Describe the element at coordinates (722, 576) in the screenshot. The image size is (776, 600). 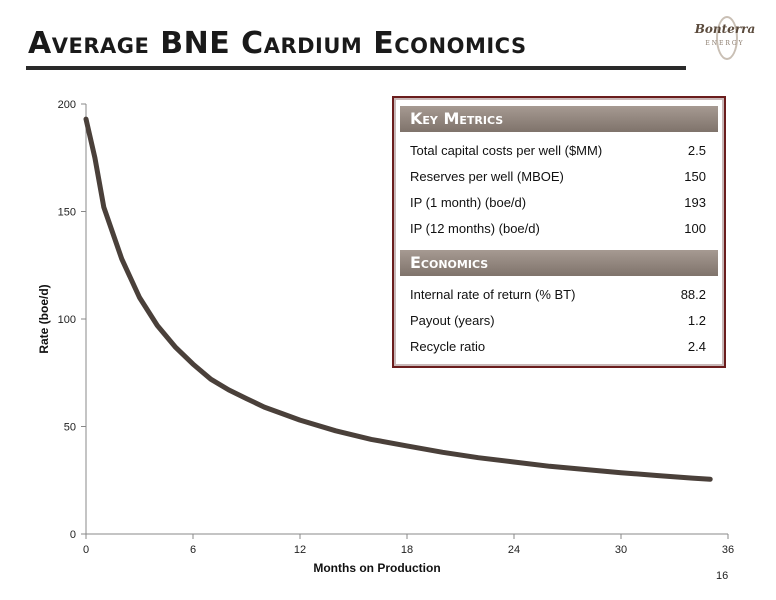
I see `page-number: 16` at that location.